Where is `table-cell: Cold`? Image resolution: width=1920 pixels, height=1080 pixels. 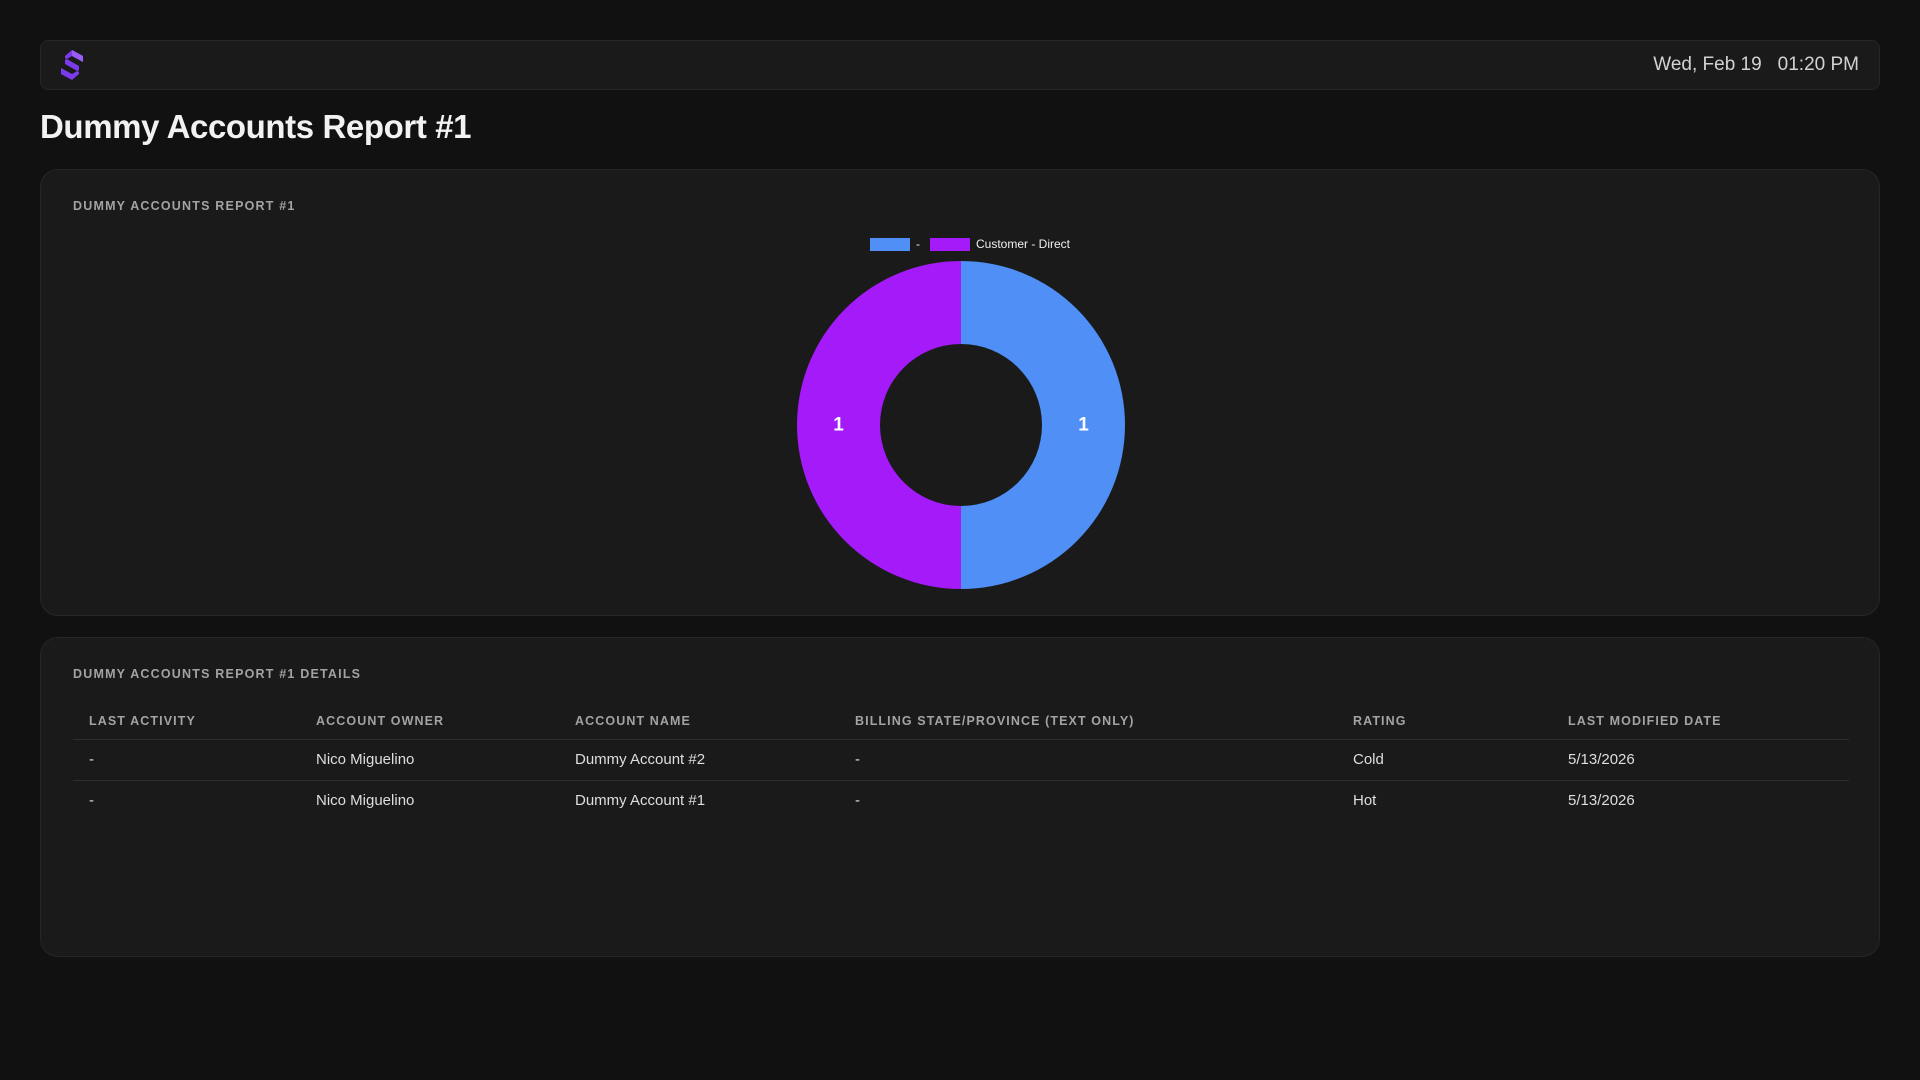 table-cell: Cold is located at coordinates (1444, 760).